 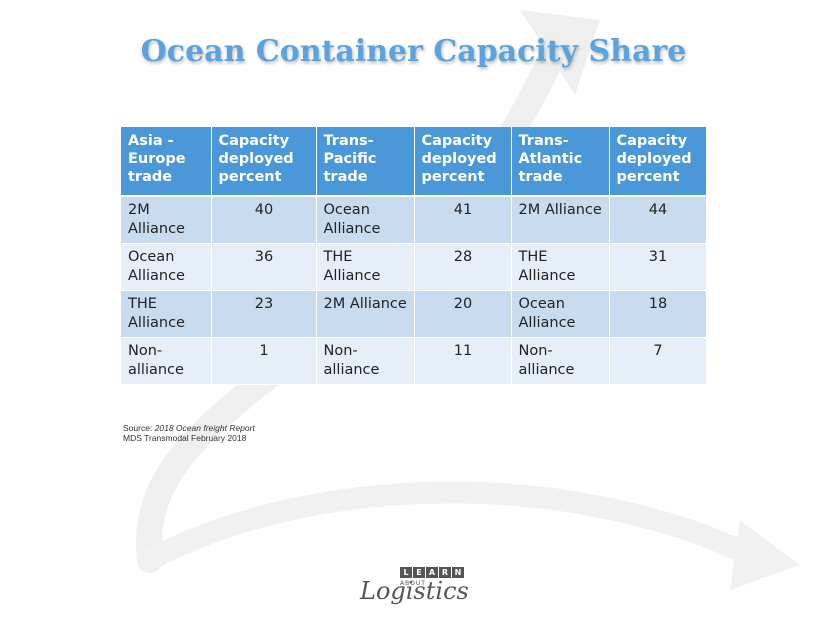 What do you see at coordinates (264, 267) in the screenshot?
I see `table-cell: 36` at bounding box center [264, 267].